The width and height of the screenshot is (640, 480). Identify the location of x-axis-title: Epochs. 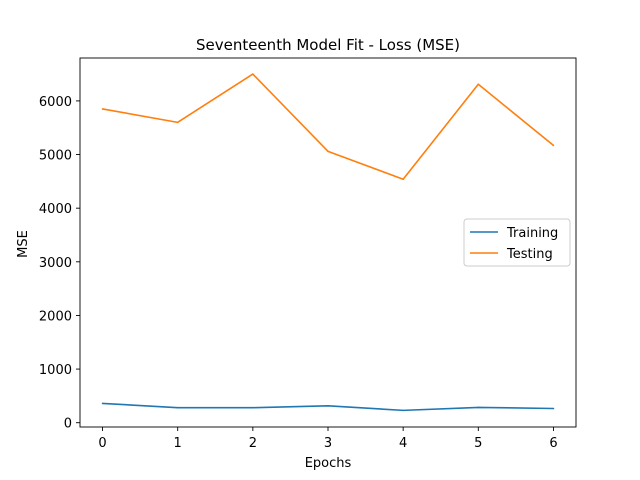
(328, 463).